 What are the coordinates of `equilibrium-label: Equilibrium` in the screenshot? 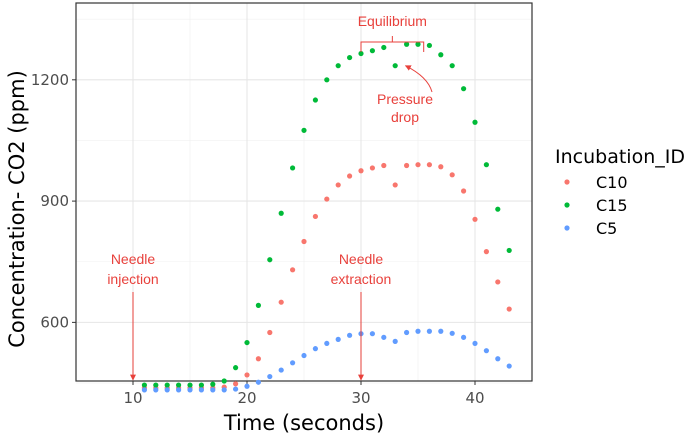 It's located at (392, 21).